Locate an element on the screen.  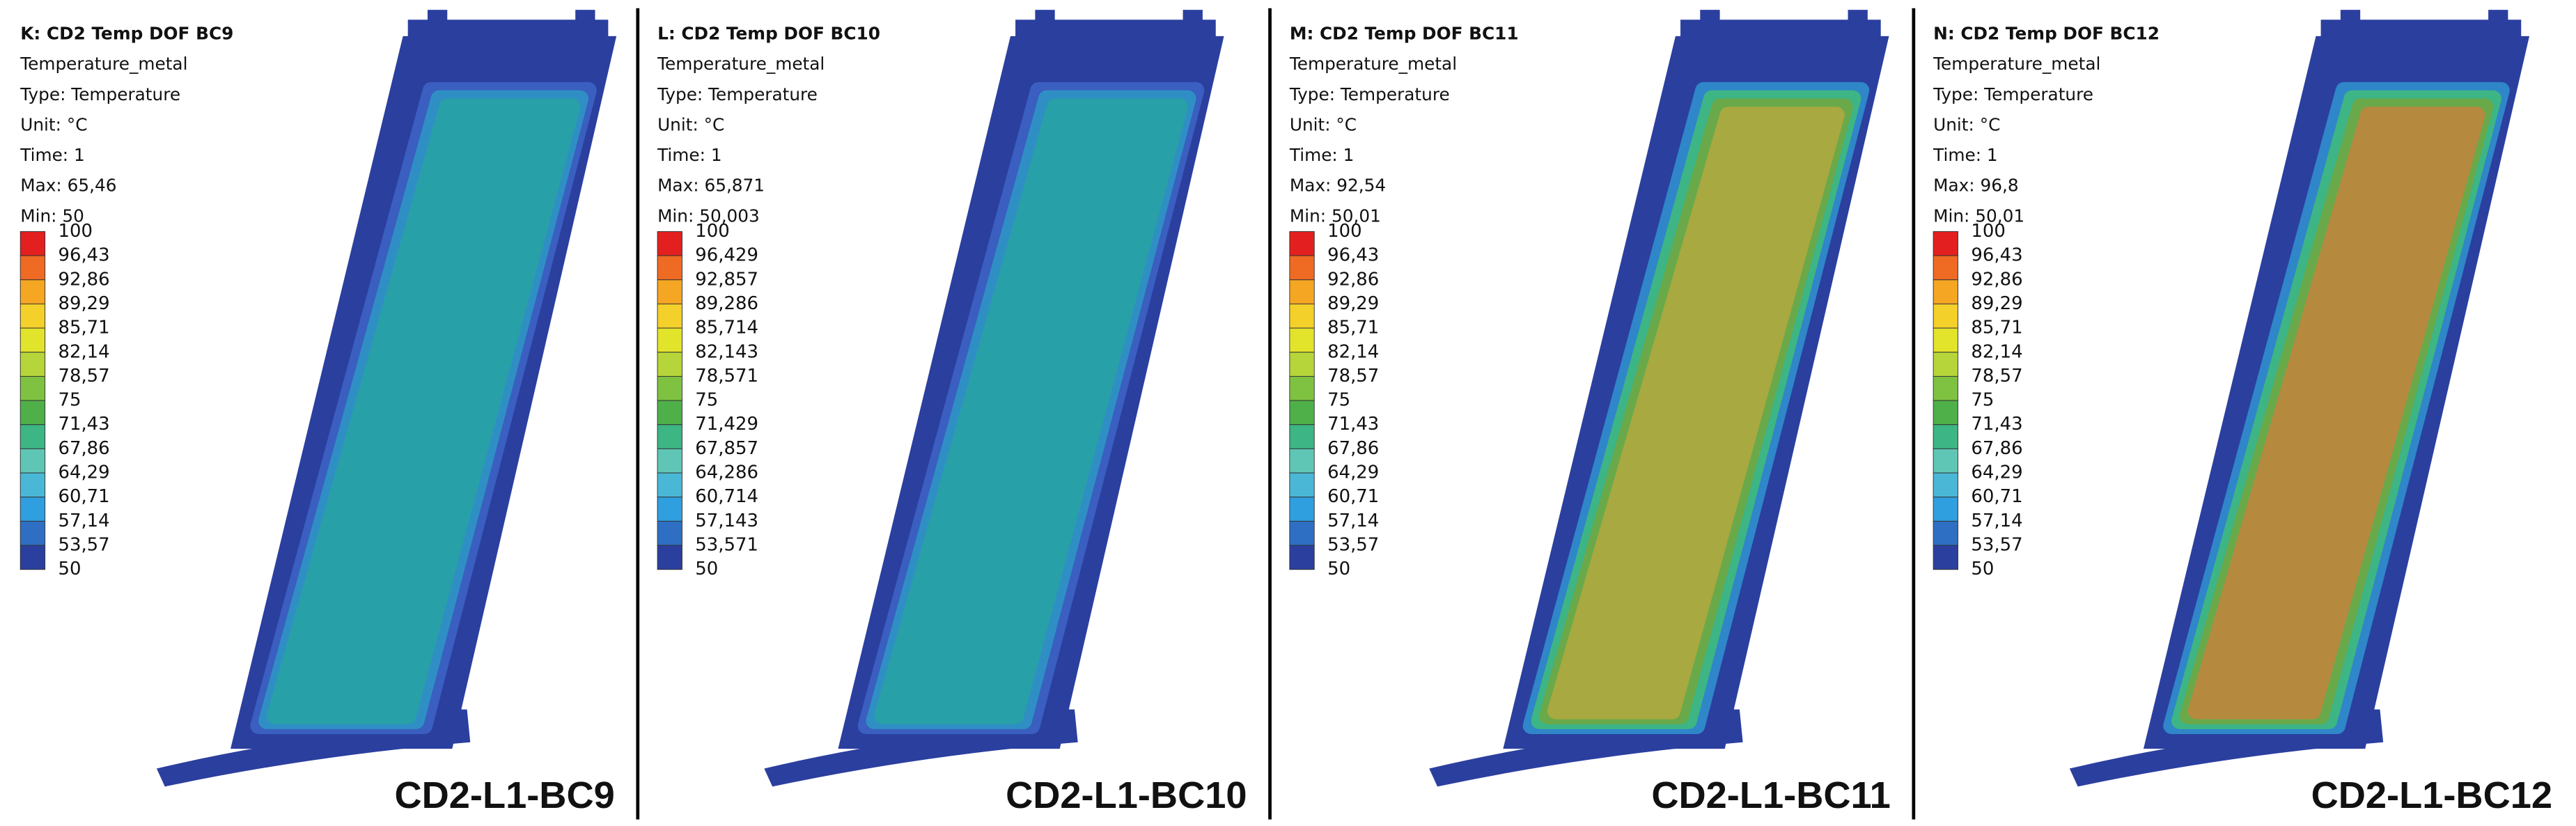
legend-label: 78,57 is located at coordinates (1353, 377).